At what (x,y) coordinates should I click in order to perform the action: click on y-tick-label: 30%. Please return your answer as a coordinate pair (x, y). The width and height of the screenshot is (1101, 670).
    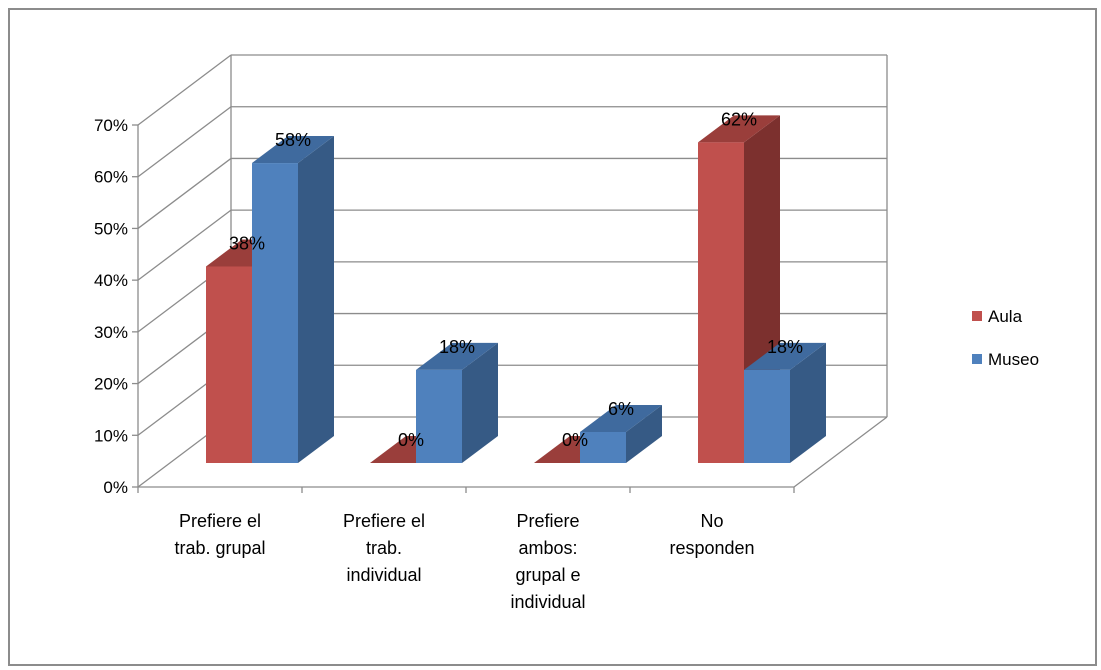
    Looking at the image, I should click on (111, 332).